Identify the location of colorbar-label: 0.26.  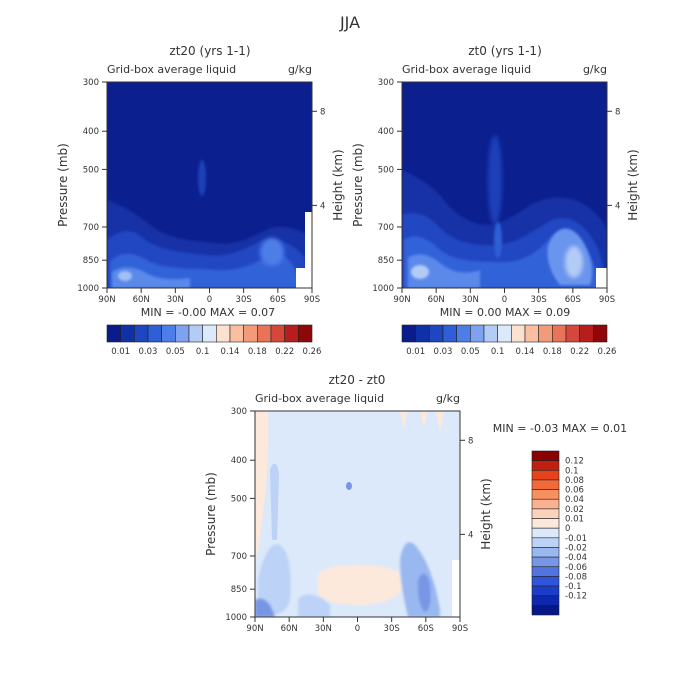
(312, 352).